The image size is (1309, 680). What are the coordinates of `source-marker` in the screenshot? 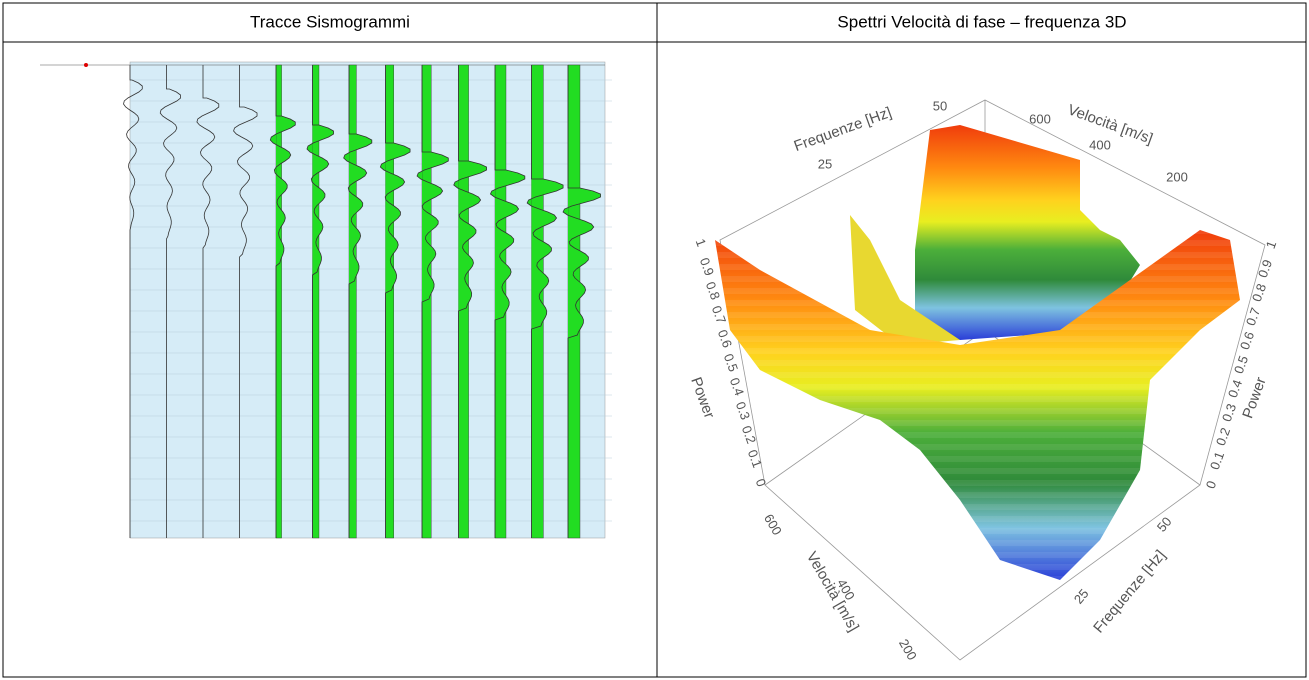 It's located at (86, 65).